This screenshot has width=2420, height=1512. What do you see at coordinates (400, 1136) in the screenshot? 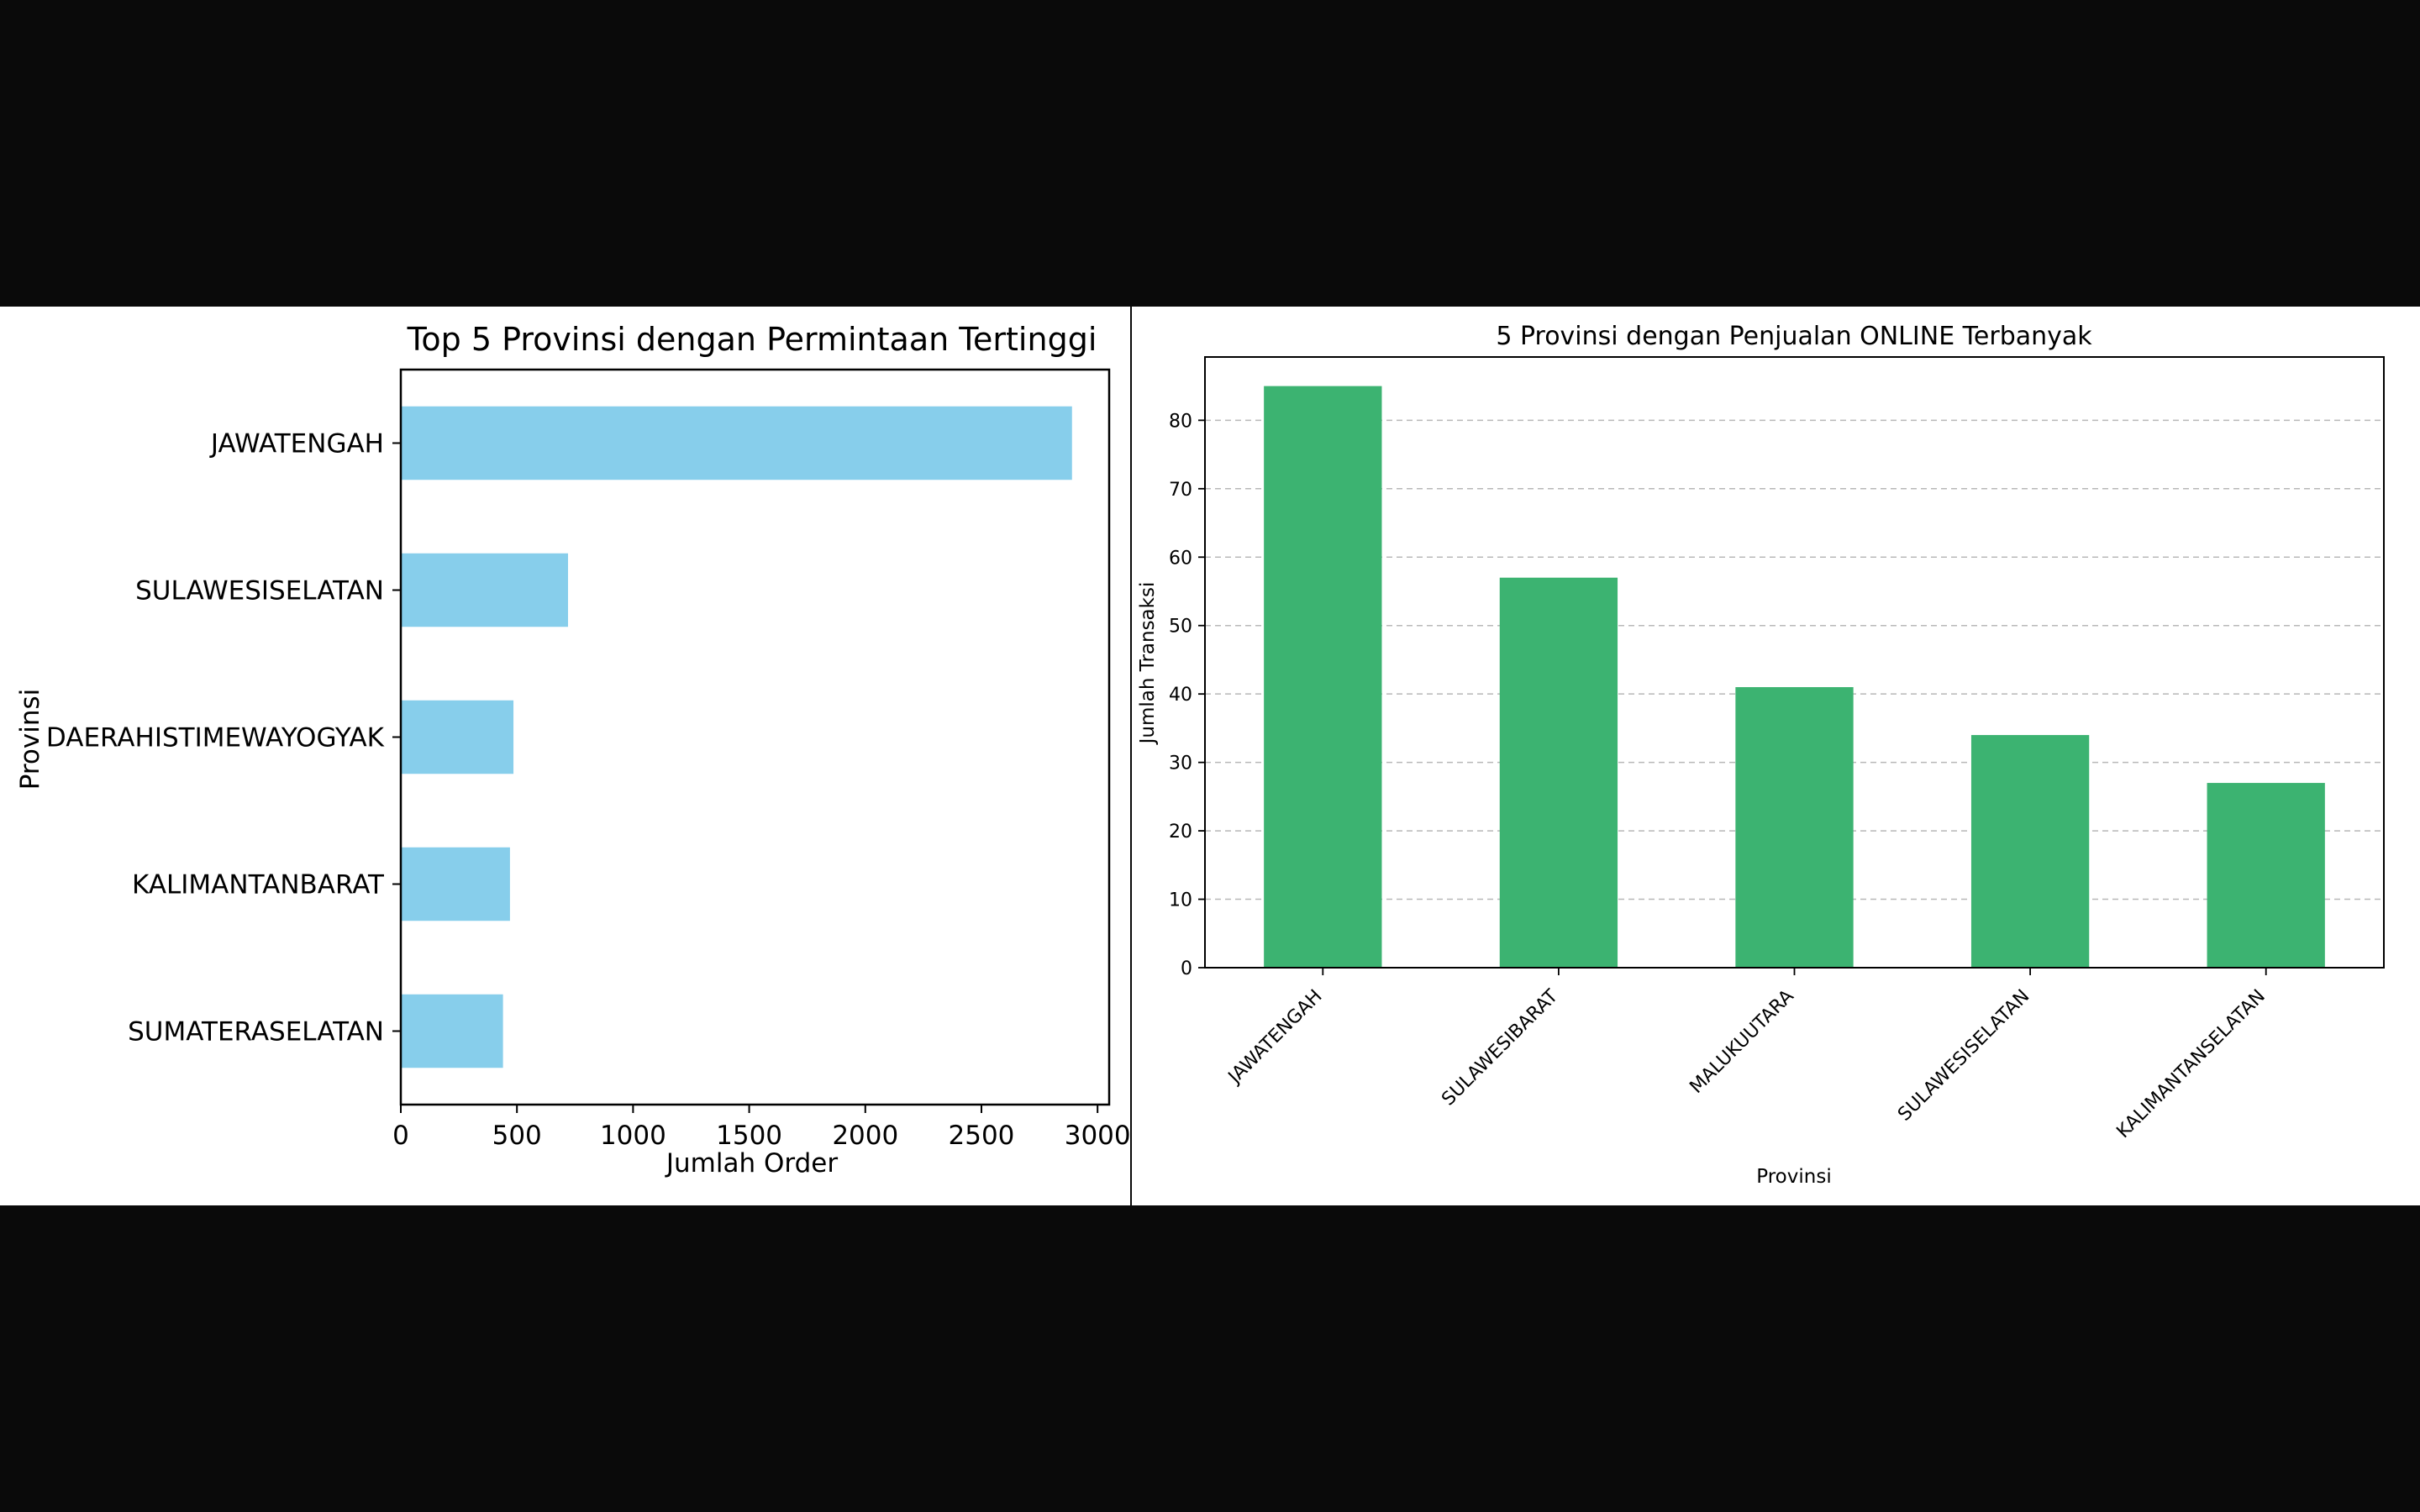
I see `left-x-tick-label: 0` at bounding box center [400, 1136].